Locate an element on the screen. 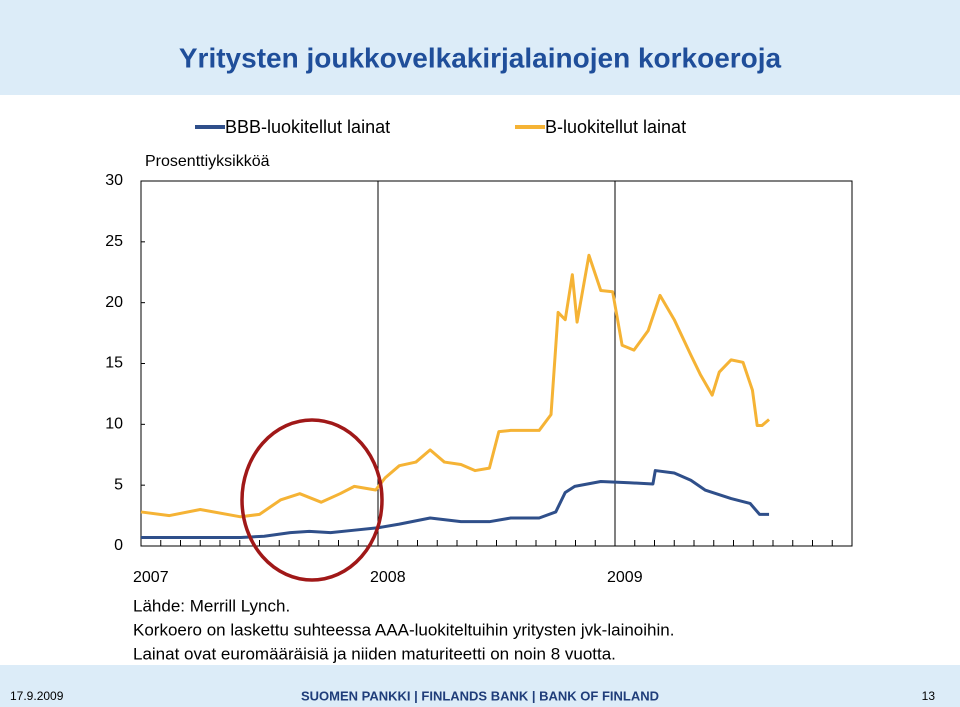 Image resolution: width=960 pixels, height=707 pixels. y-axis-label: Prosenttiyksikköä is located at coordinates (207, 161).